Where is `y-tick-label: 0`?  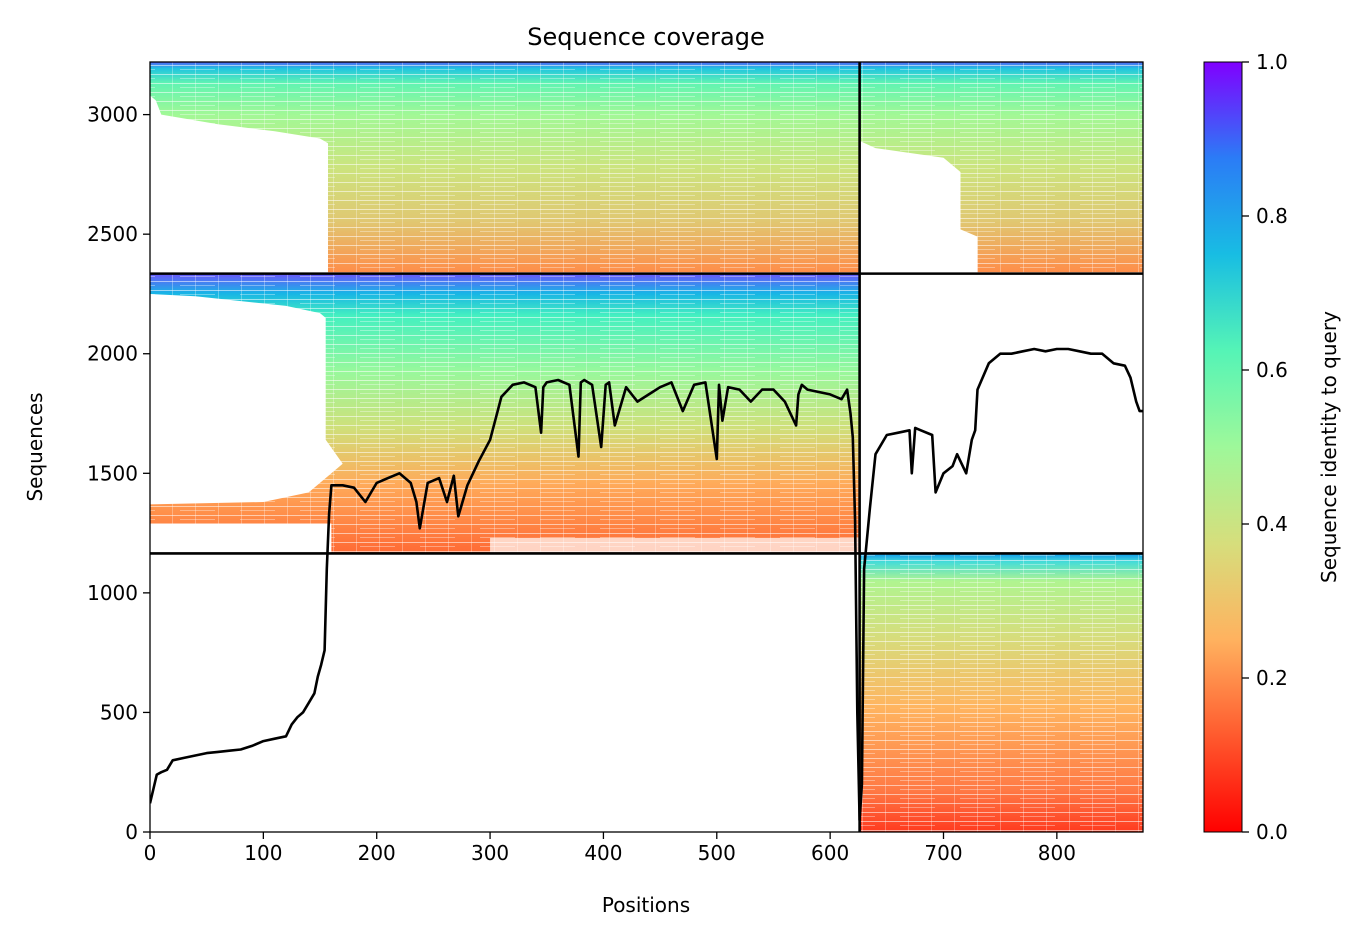
y-tick-label: 0 is located at coordinates (131, 832).